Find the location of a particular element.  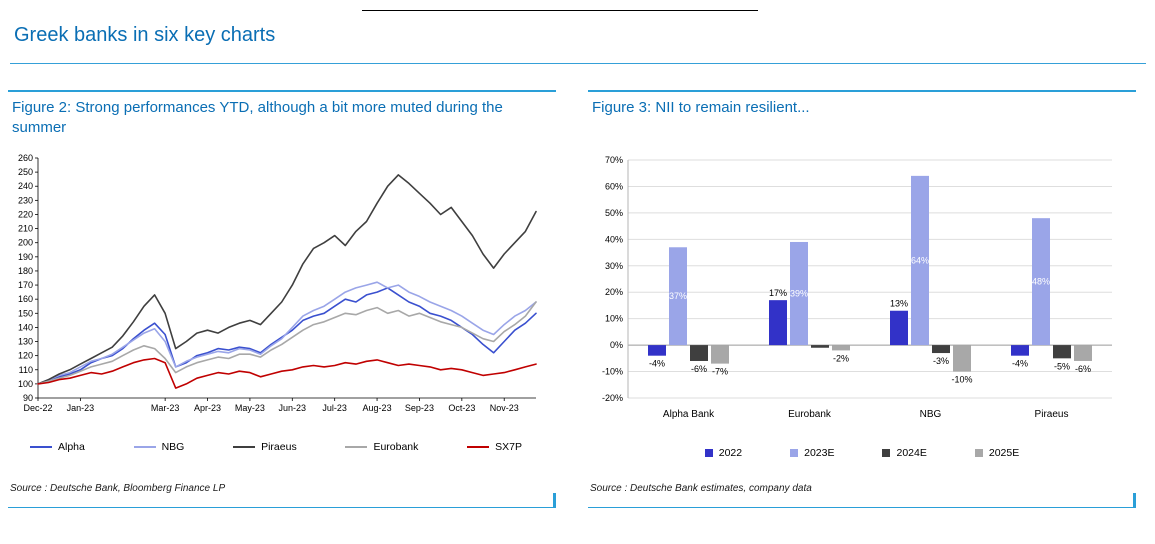

bar-2025E-Eurobank is located at coordinates (841, 348).